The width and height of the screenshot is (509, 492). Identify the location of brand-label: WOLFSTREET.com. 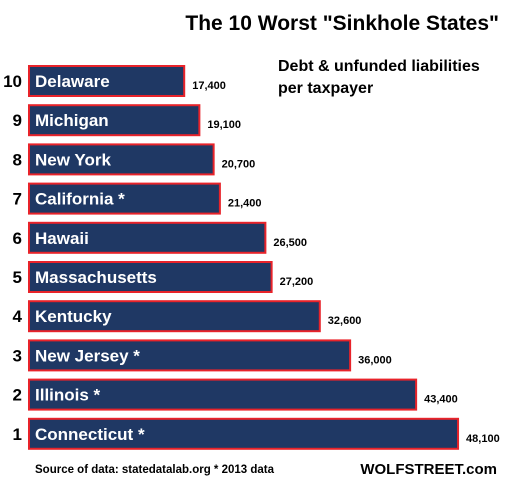
(428, 469).